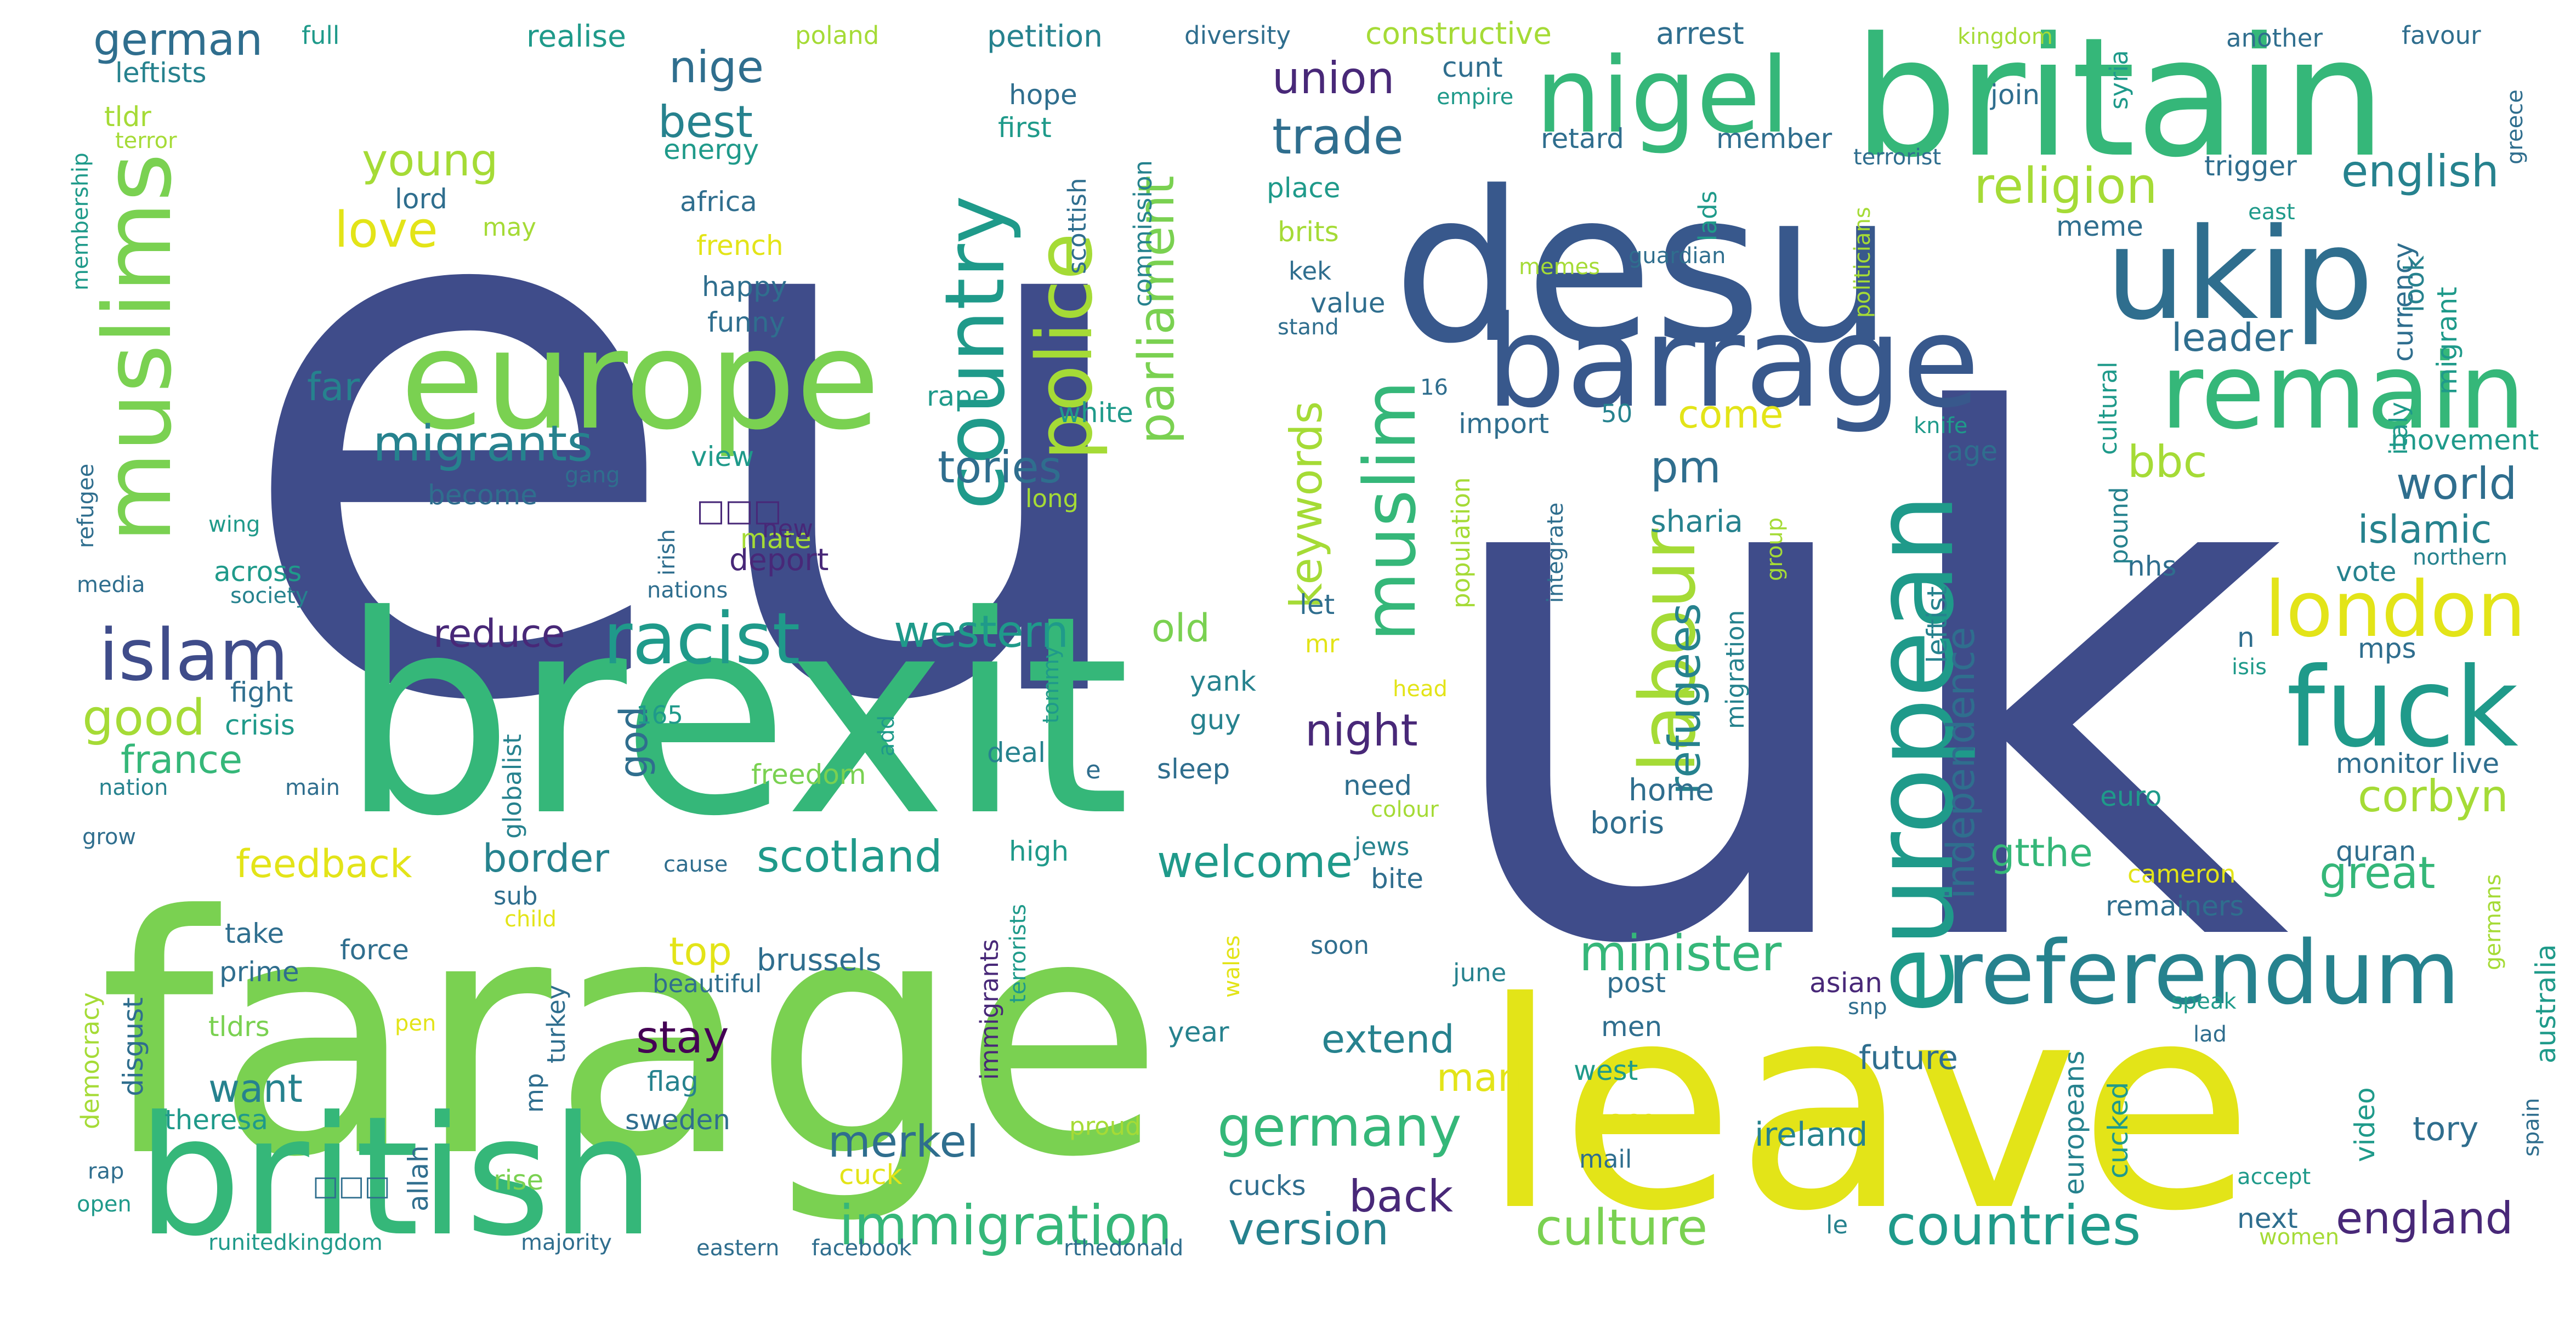  What do you see at coordinates (106, 1171) in the screenshot?
I see `word-236: rap` at bounding box center [106, 1171].